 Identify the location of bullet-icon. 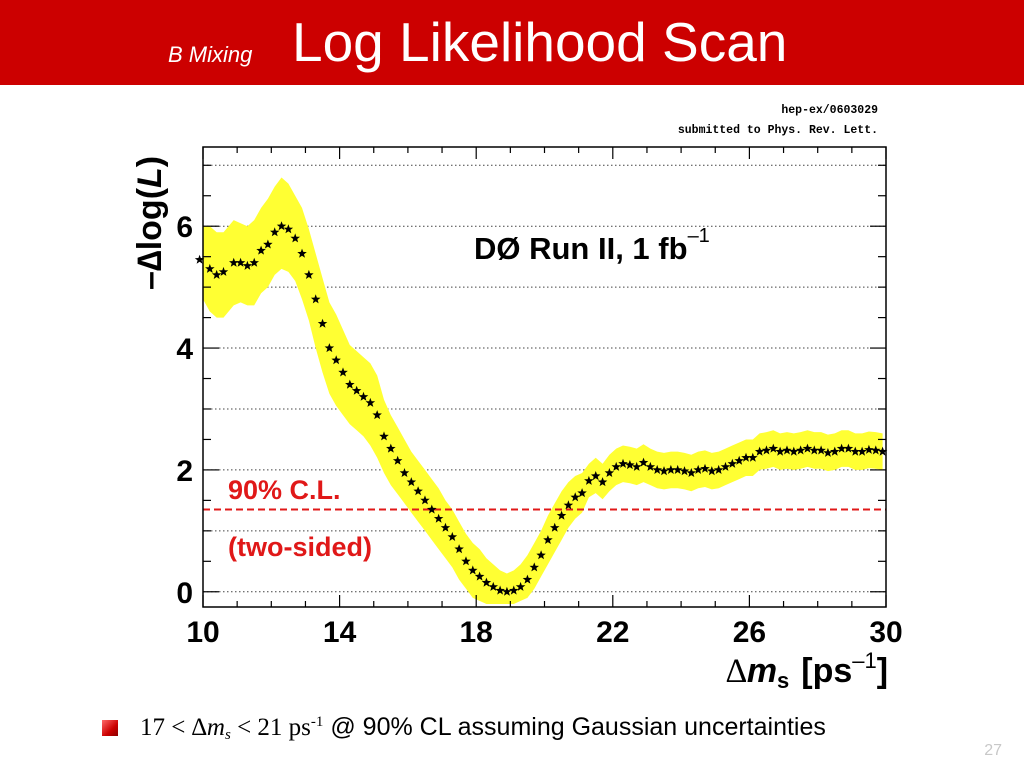
(110, 728).